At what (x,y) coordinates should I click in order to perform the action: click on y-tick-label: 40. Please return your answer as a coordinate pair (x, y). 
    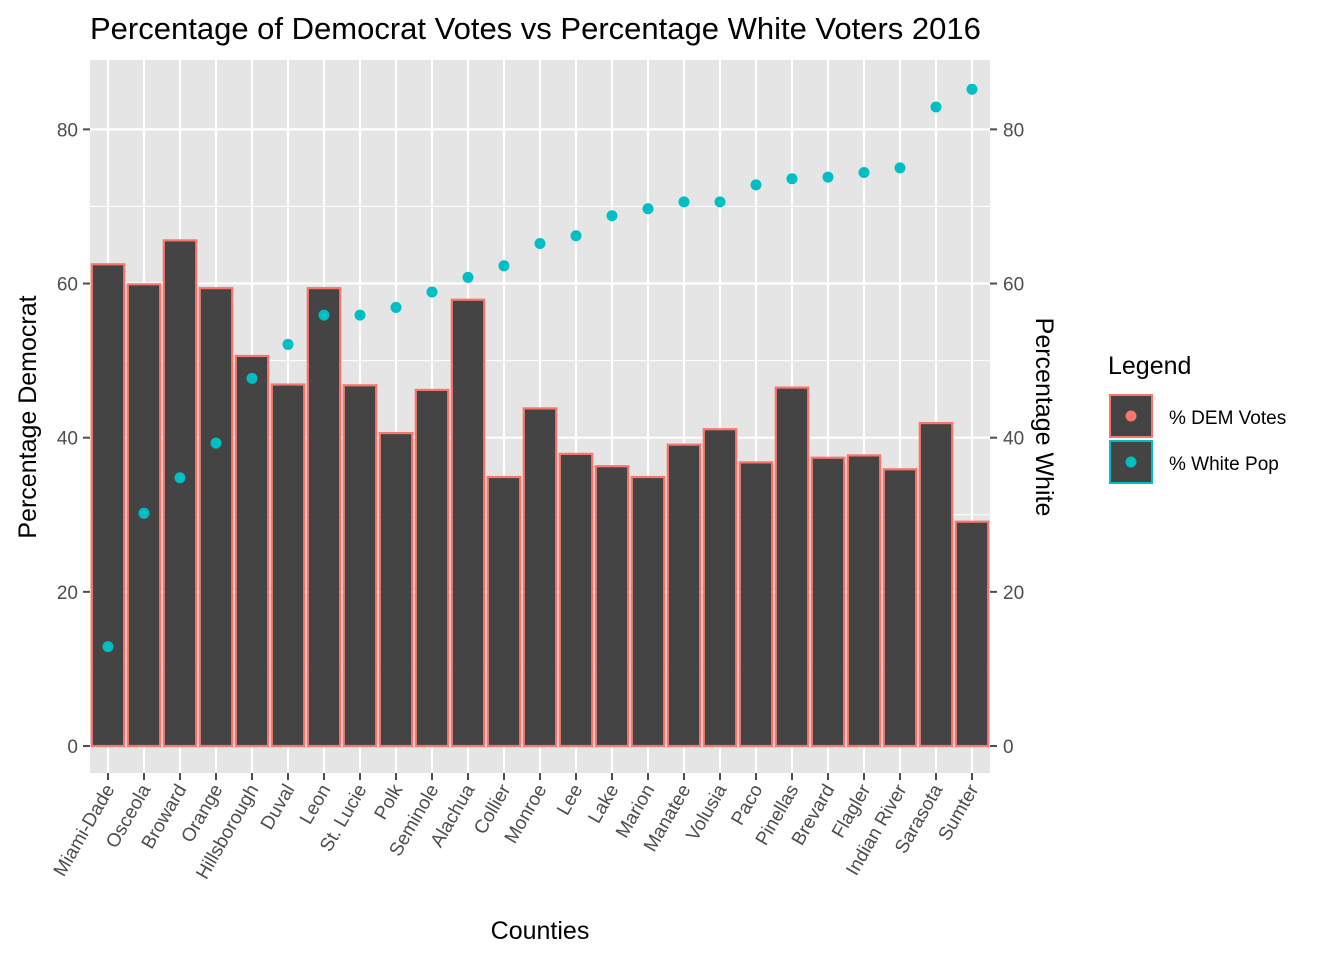
    Looking at the image, I should click on (67, 439).